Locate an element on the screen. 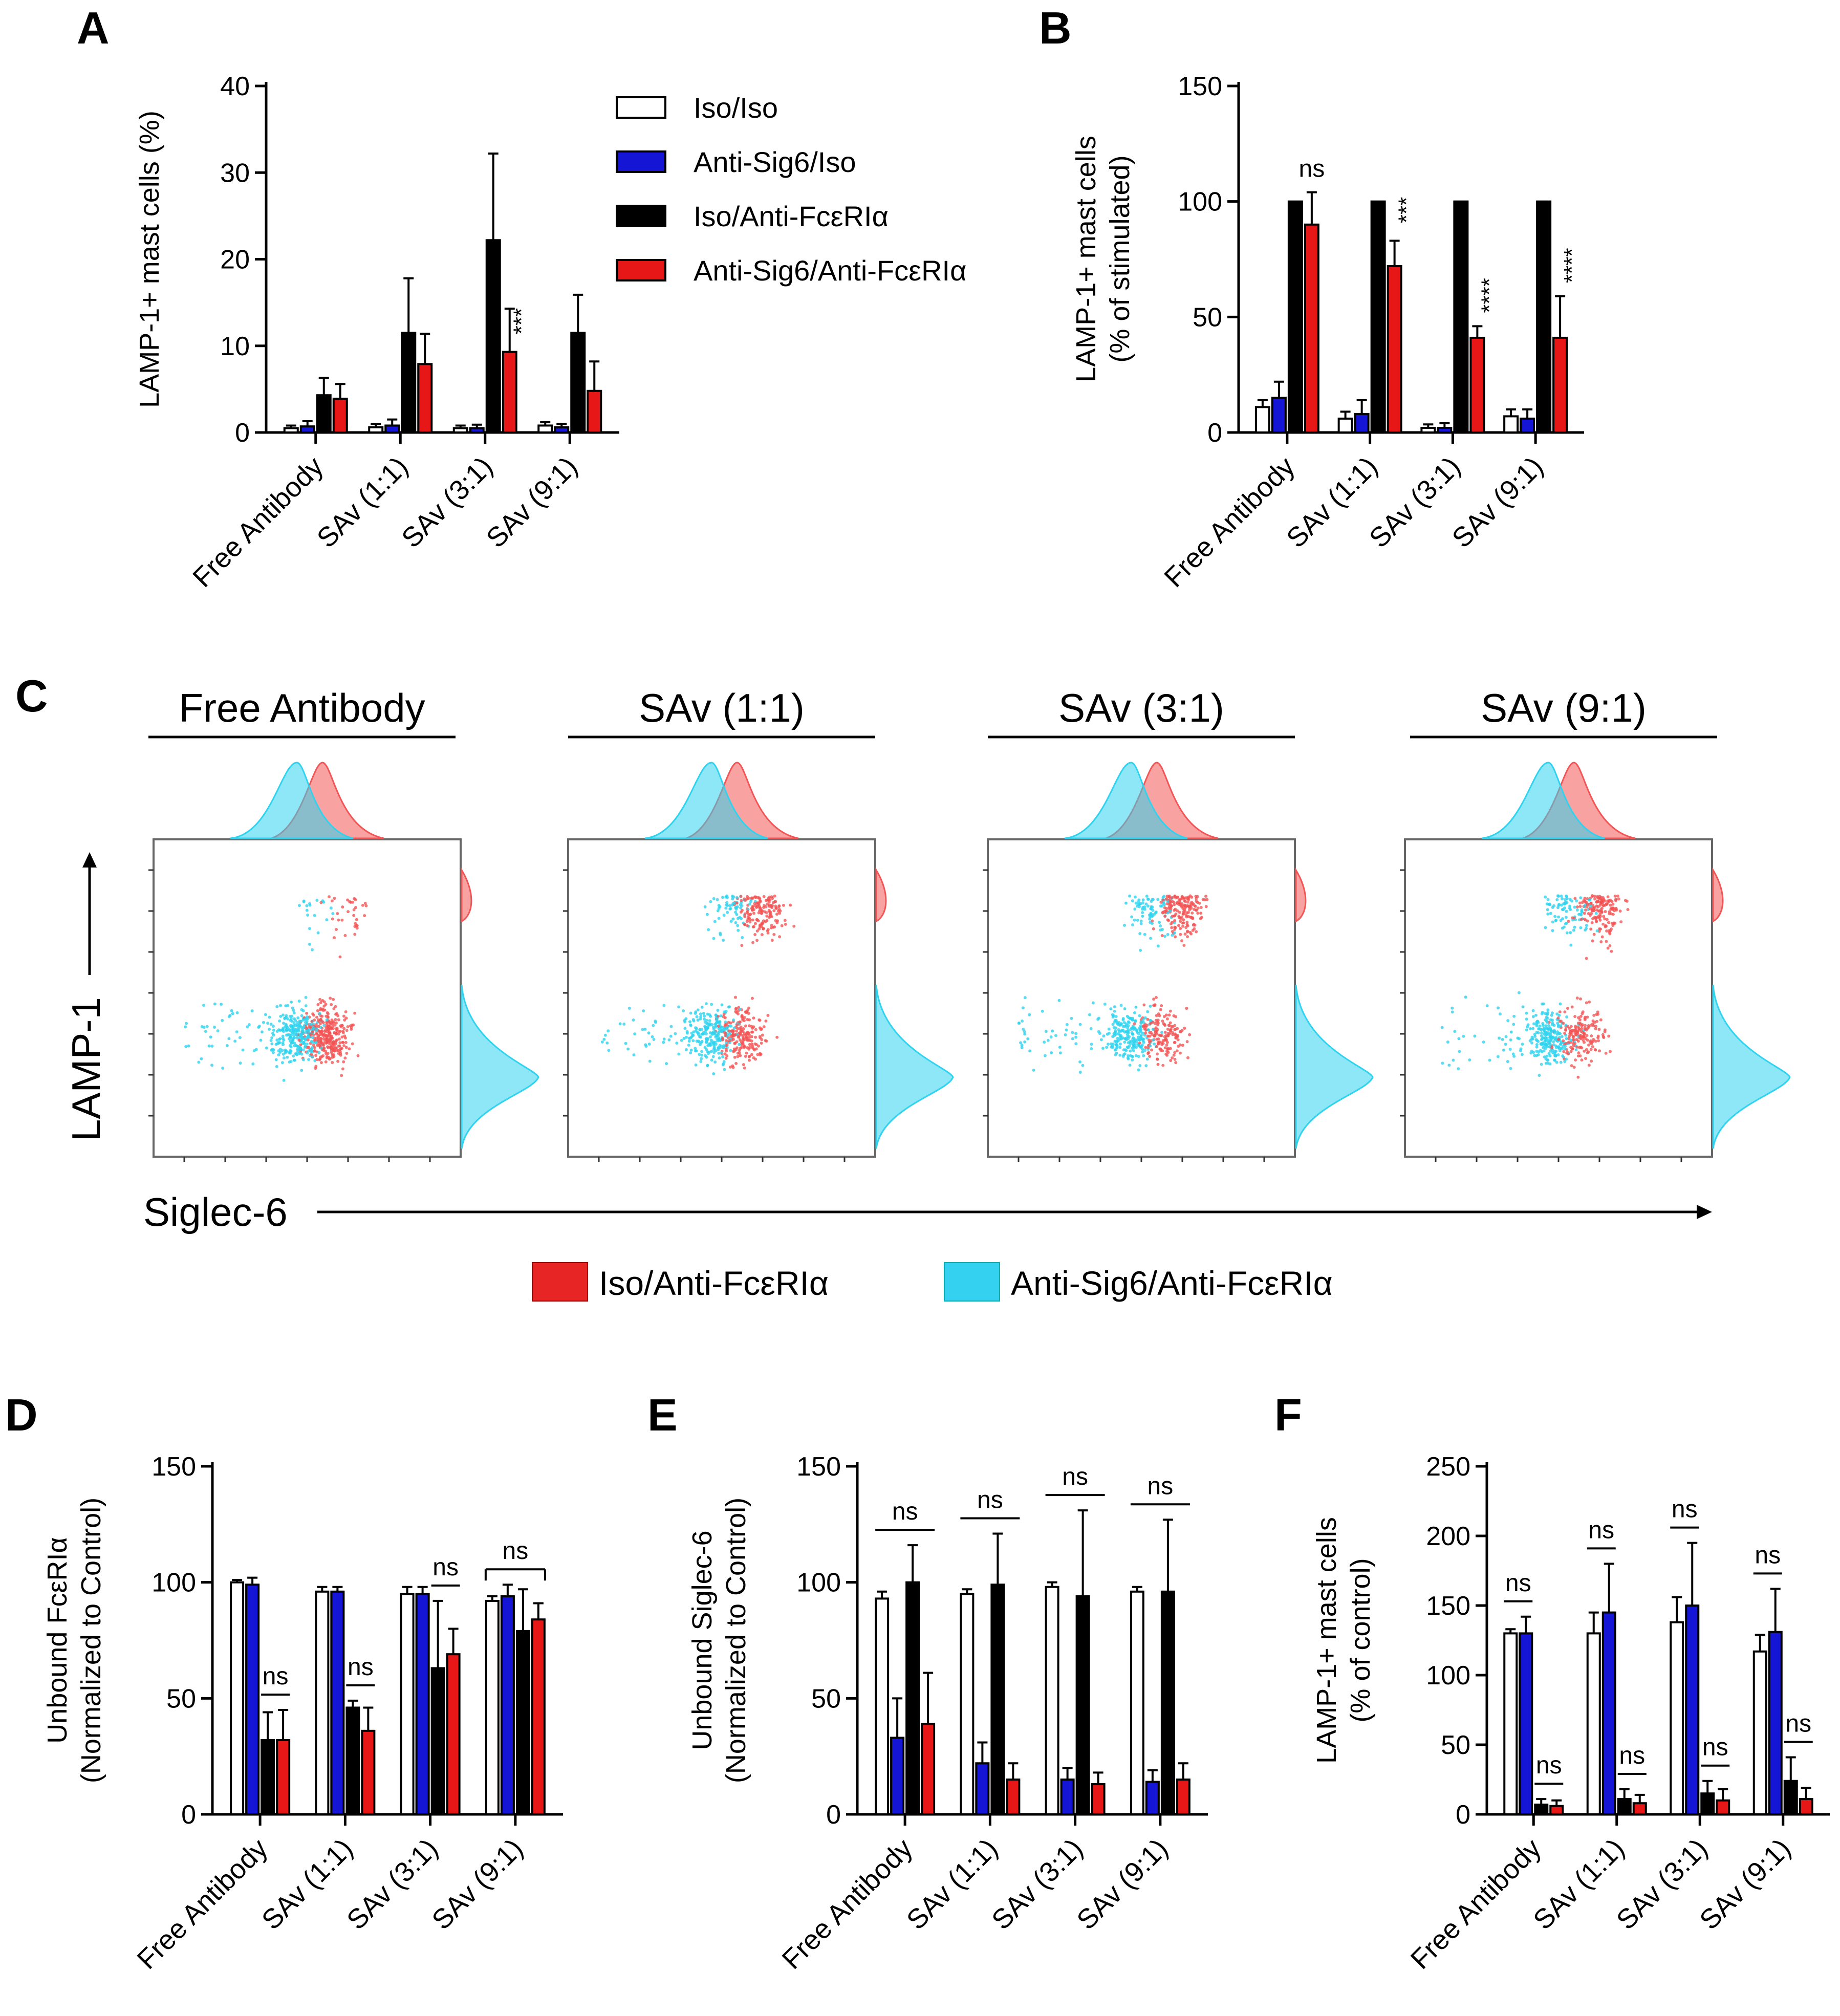 This screenshot has height=2016, width=1840. y-axis-label-line: (% of control) is located at coordinates (1360, 1640).